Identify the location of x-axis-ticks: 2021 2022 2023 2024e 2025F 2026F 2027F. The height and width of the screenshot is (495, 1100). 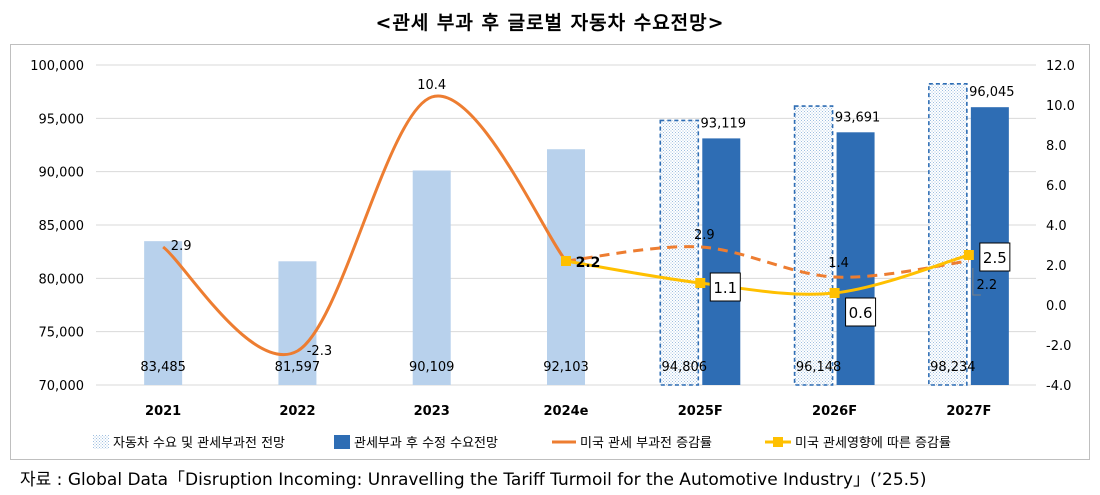
(568, 411).